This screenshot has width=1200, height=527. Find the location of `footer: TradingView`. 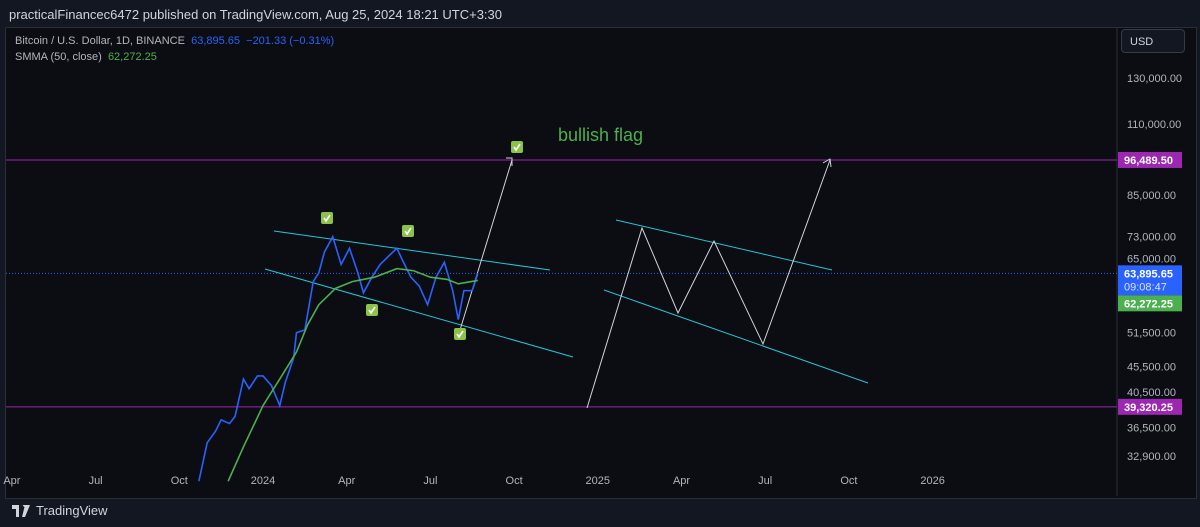

footer: TradingView is located at coordinates (60, 510).